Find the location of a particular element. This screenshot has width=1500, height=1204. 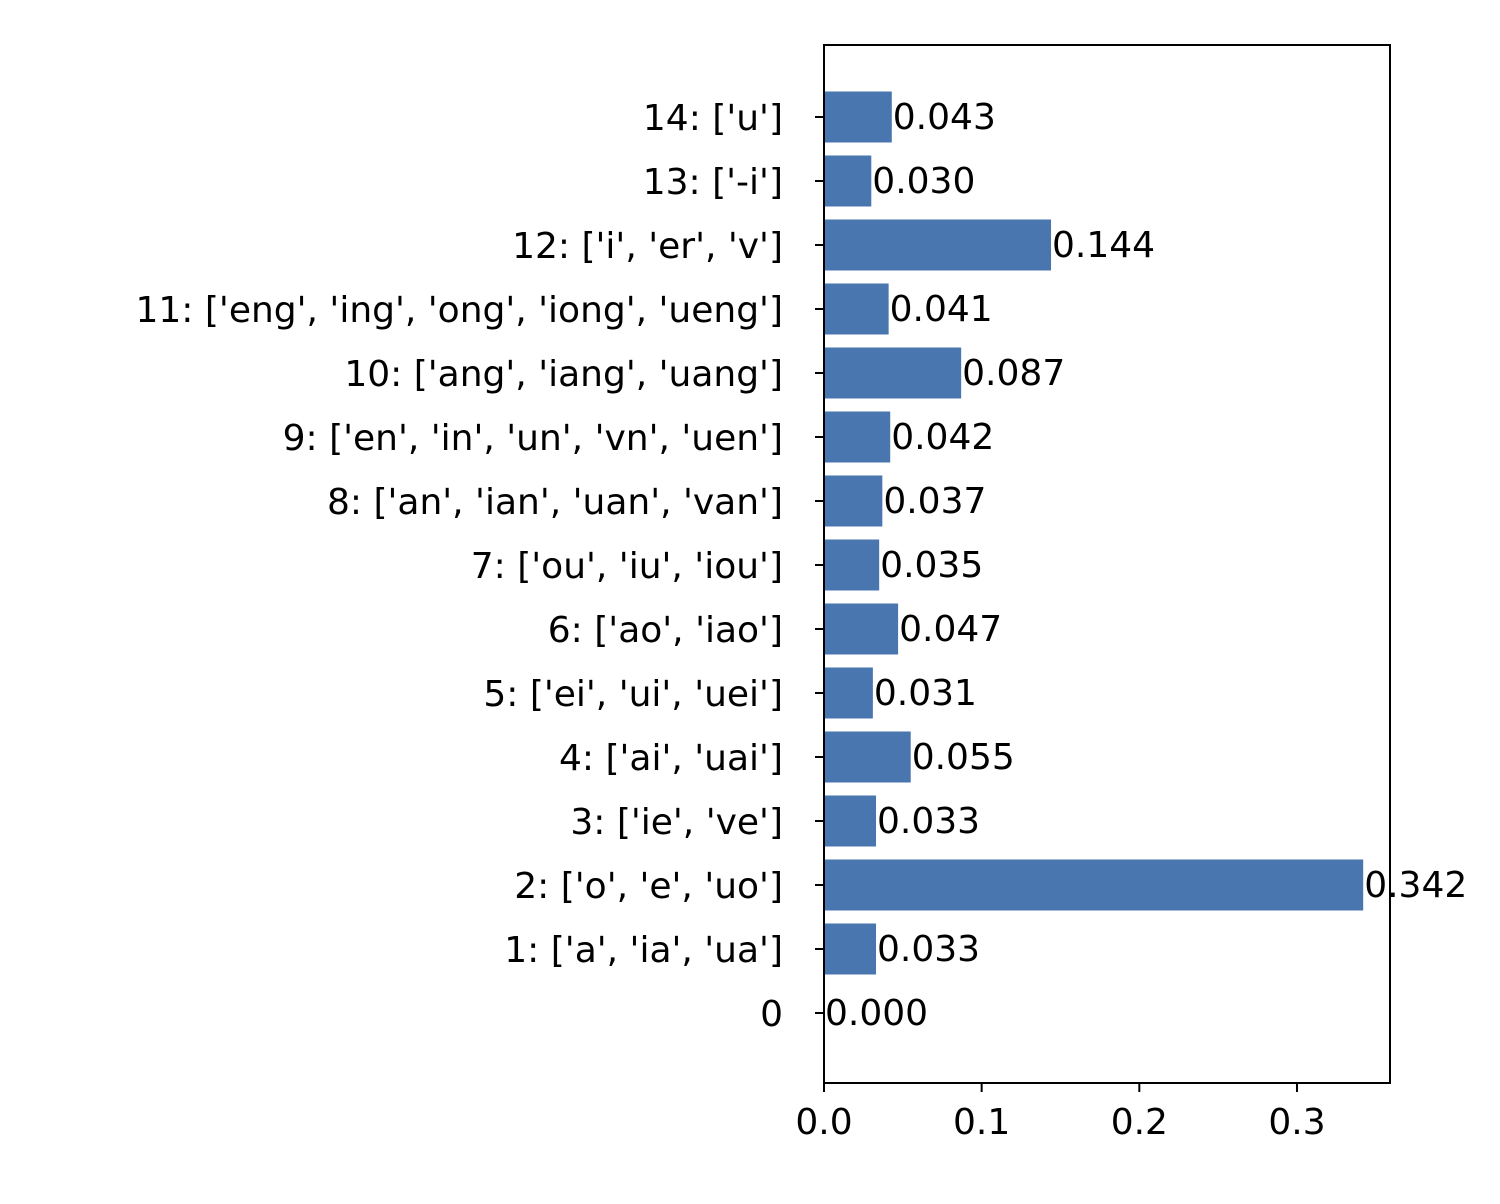

bar-value-label-13: 0.030 is located at coordinates (923, 181).